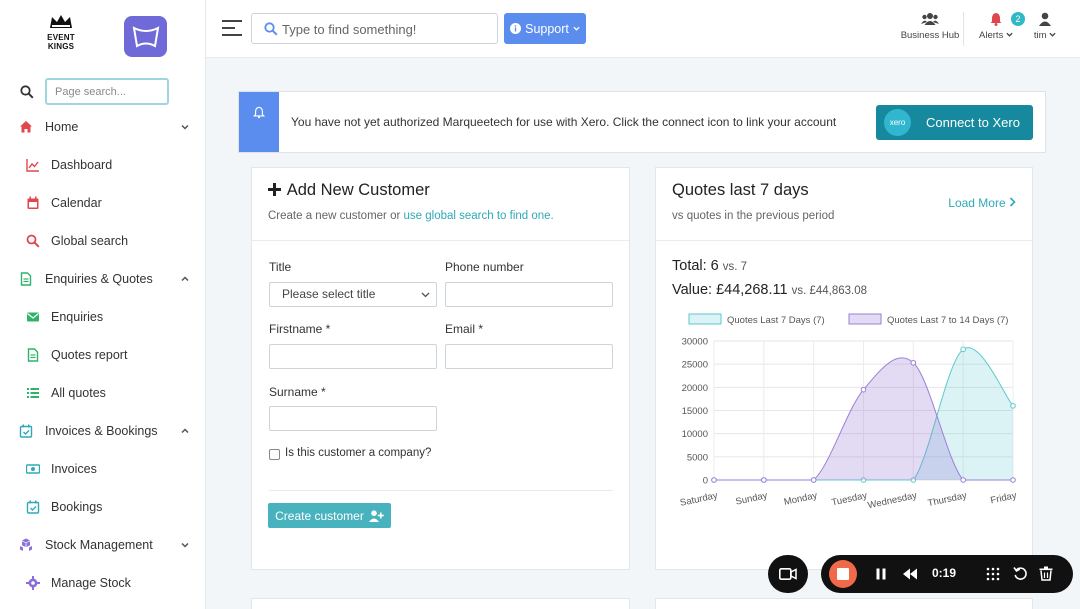 The height and width of the screenshot is (609, 1080). I want to click on pause-icon, so click(881, 574).